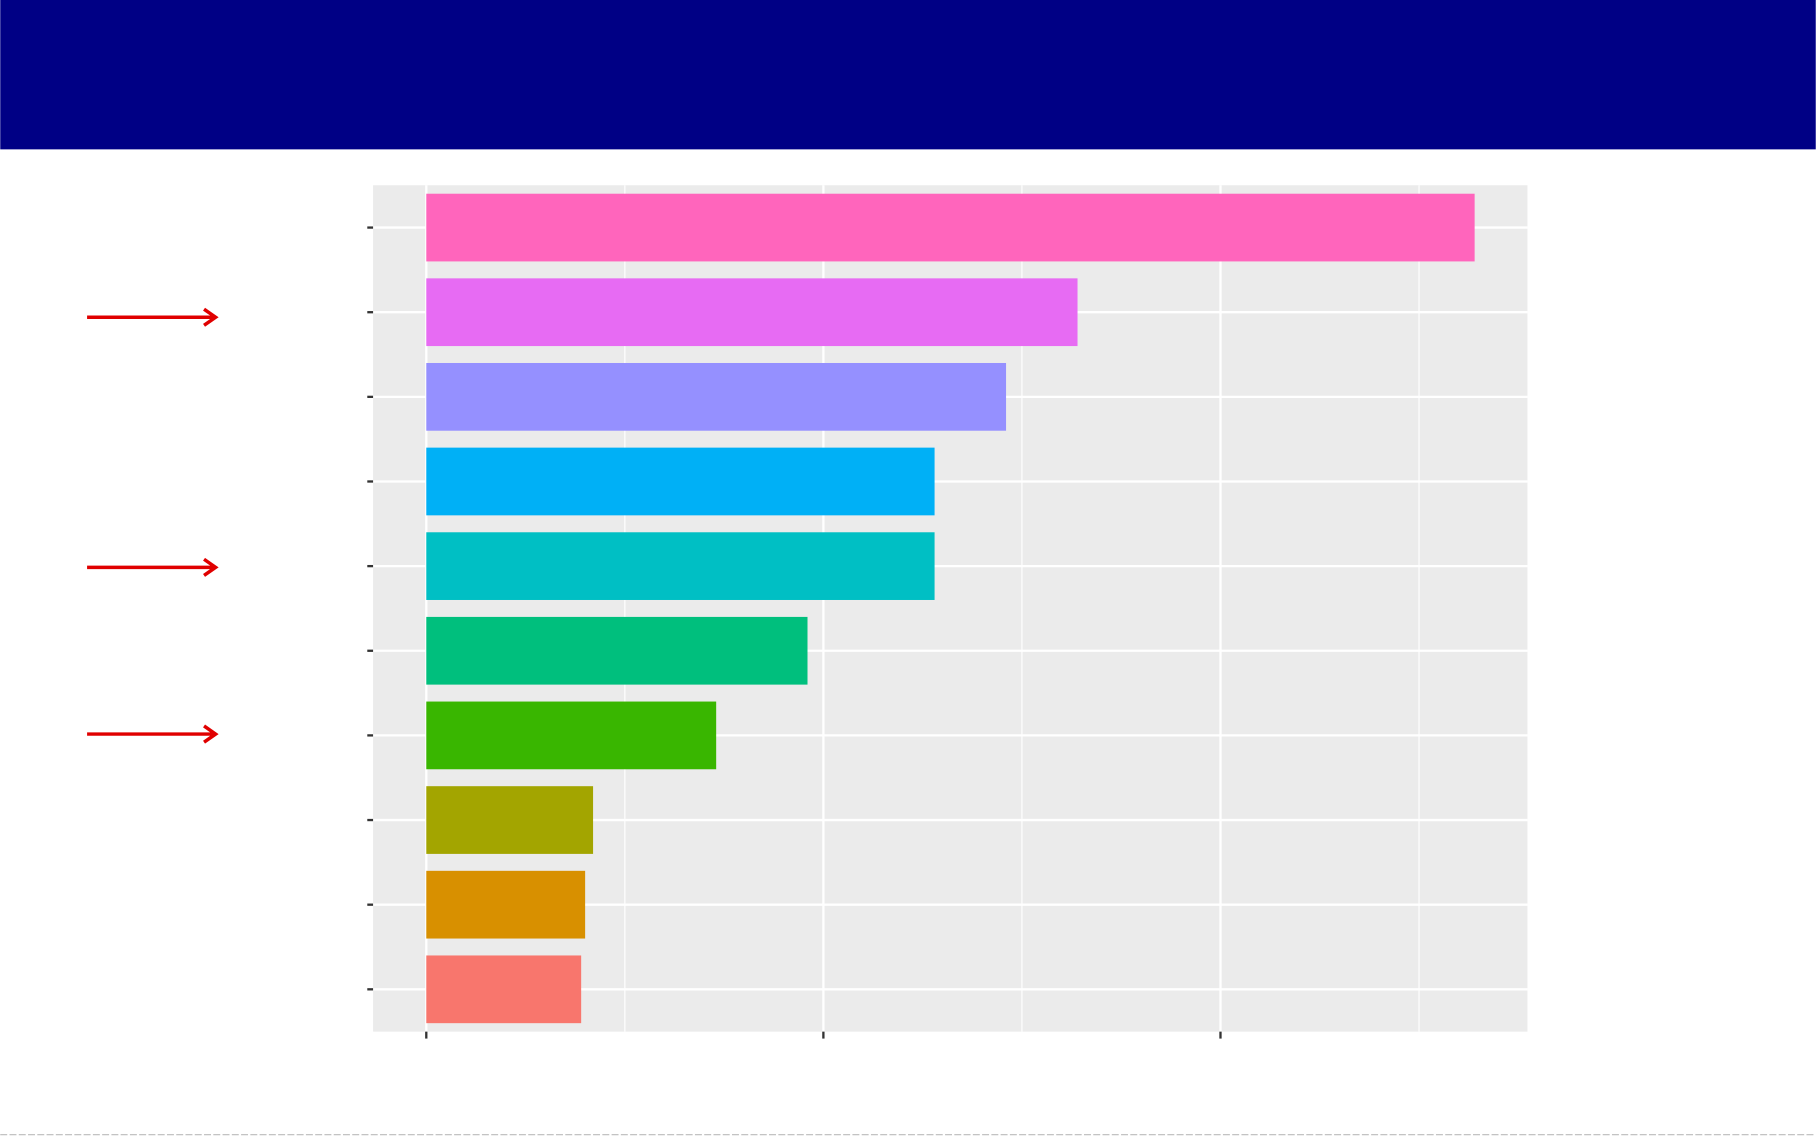 The image size is (1816, 1137). Describe the element at coordinates (153, 525) in the screenshot. I see `arrows` at that location.